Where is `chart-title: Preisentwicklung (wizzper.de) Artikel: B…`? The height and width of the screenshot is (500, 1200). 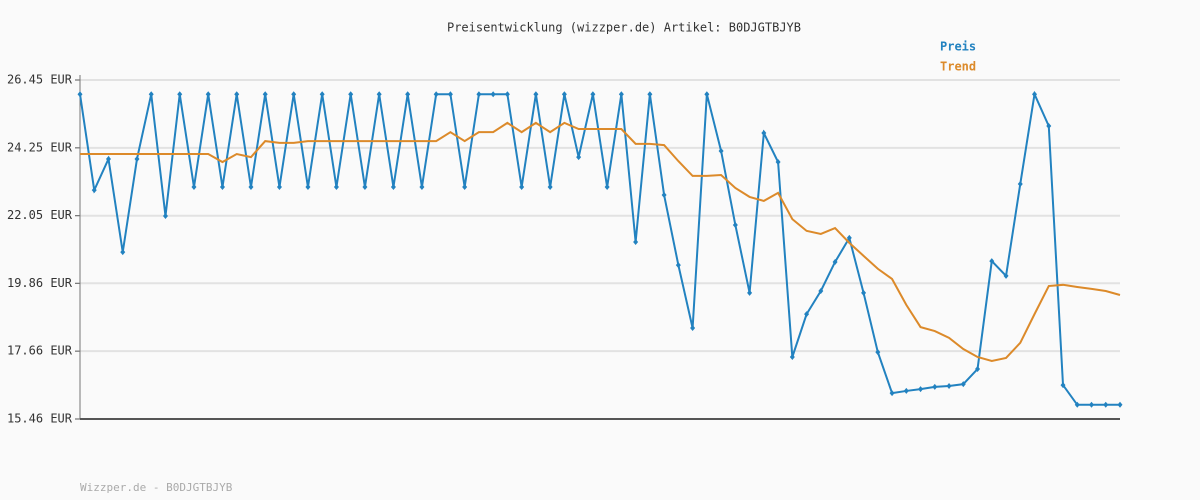
chart-title: Preisentwicklung (wizzper.de) Artikel: B… is located at coordinates (624, 28).